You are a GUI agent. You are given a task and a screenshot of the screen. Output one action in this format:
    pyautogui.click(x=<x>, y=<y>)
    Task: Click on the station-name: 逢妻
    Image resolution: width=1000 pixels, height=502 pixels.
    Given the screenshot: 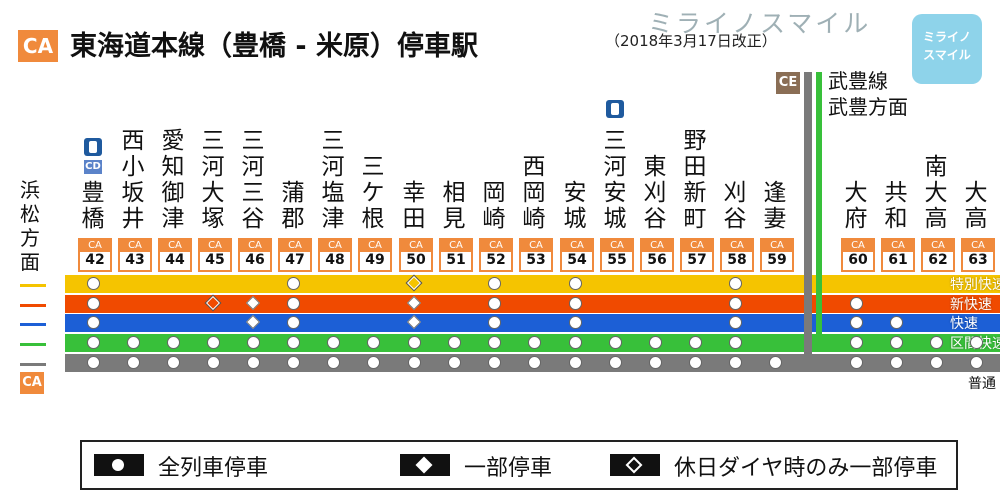 What is the action you would take?
    pyautogui.click(x=775, y=206)
    